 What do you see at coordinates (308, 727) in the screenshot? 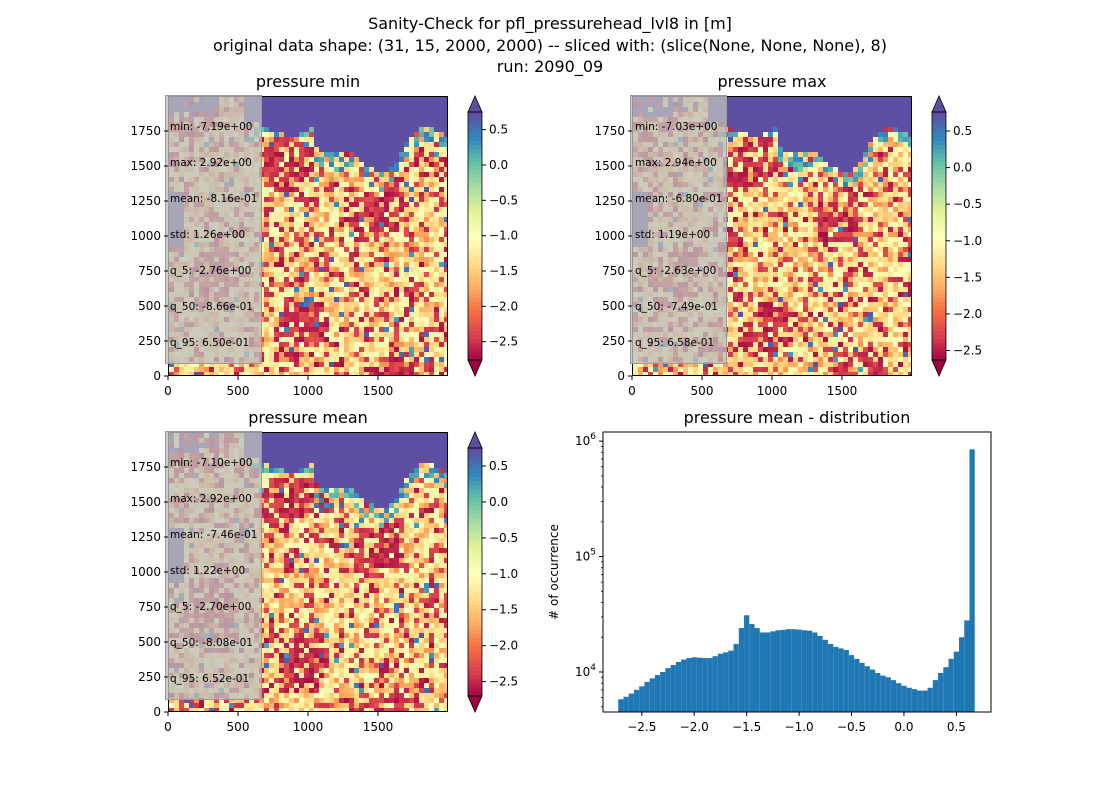
I see `x-tick-label: 1000` at bounding box center [308, 727].